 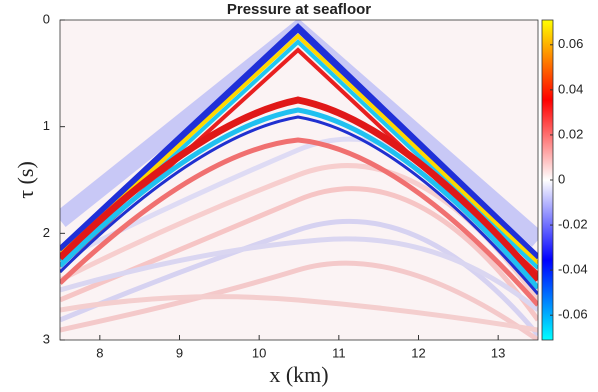 What do you see at coordinates (573, 269) in the screenshot?
I see `colorbar-tick-label: -0.04` at bounding box center [573, 269].